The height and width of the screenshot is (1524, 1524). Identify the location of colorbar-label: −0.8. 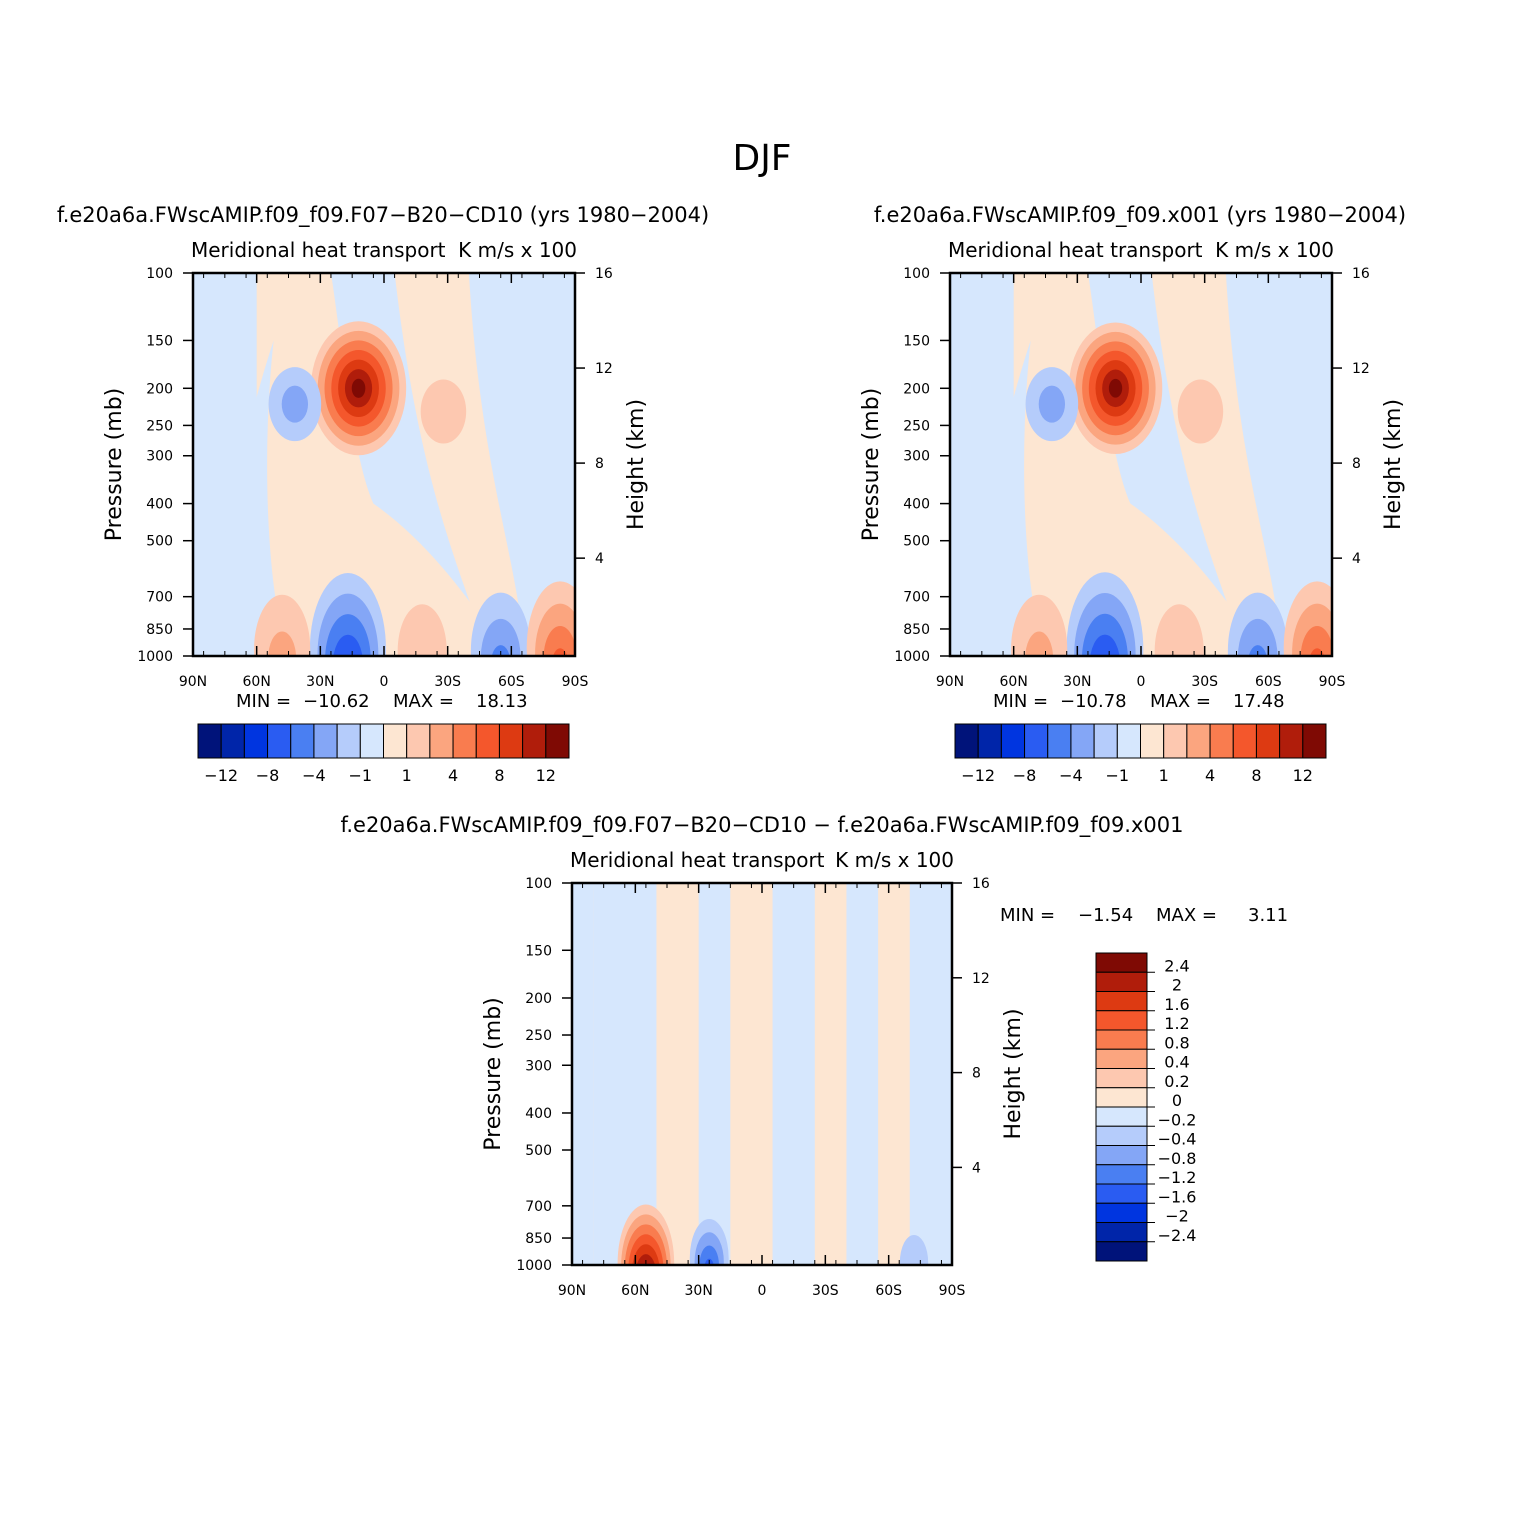
(1177, 1158).